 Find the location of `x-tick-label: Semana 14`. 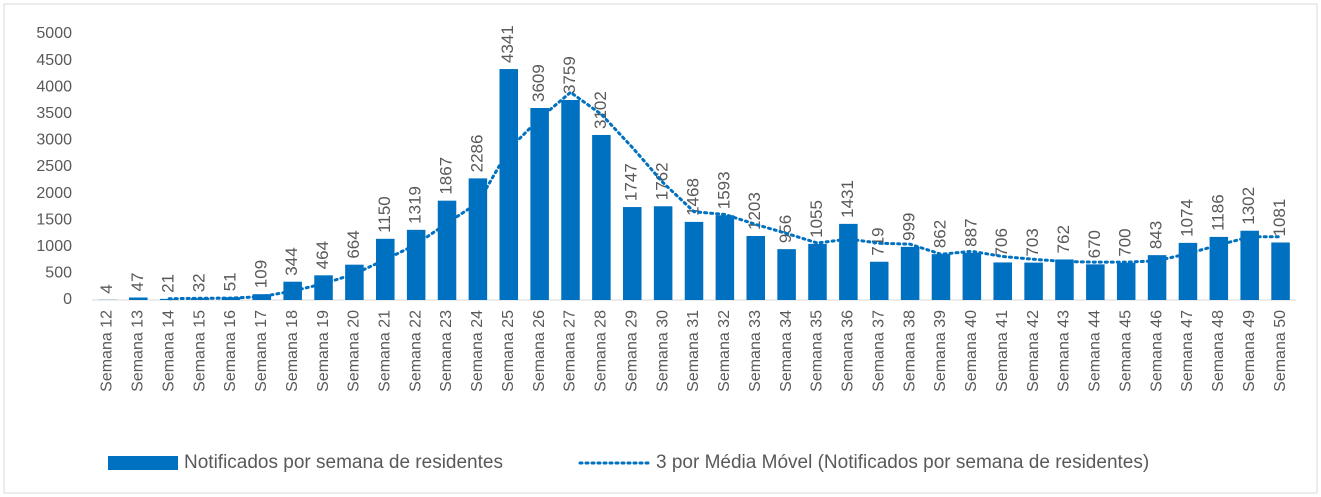

x-tick-label: Semana 14 is located at coordinates (168, 351).